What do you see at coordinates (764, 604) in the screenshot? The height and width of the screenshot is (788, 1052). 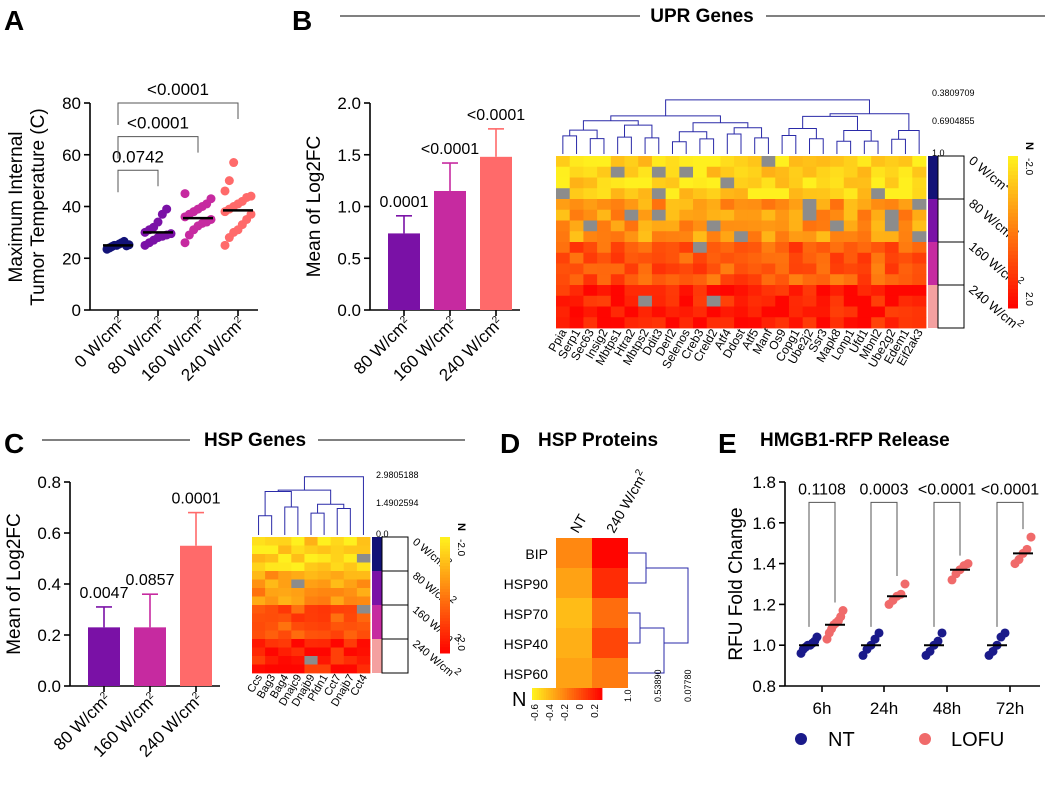 I see `e-y-tick-label: 1.2` at bounding box center [764, 604].